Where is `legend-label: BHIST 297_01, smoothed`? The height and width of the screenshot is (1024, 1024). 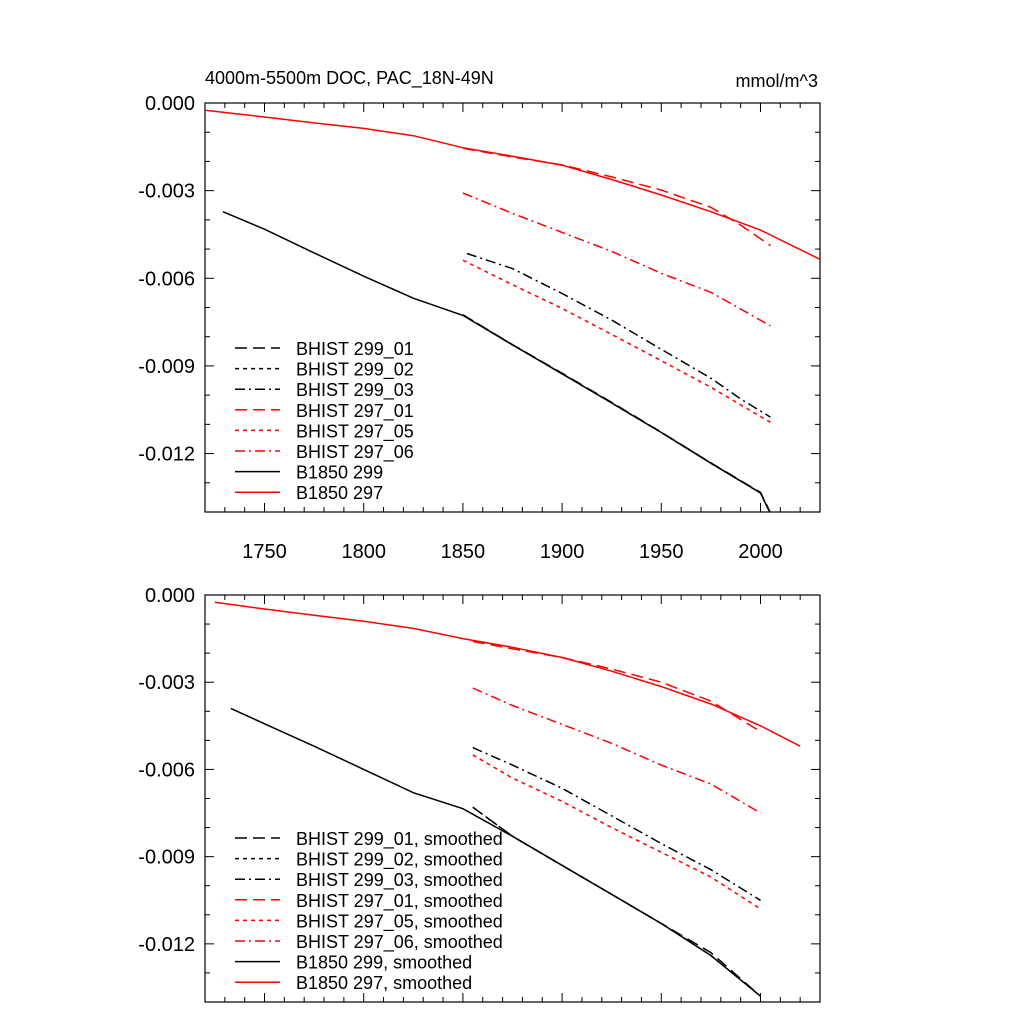
legend-label: BHIST 297_01, smoothed is located at coordinates (399, 901).